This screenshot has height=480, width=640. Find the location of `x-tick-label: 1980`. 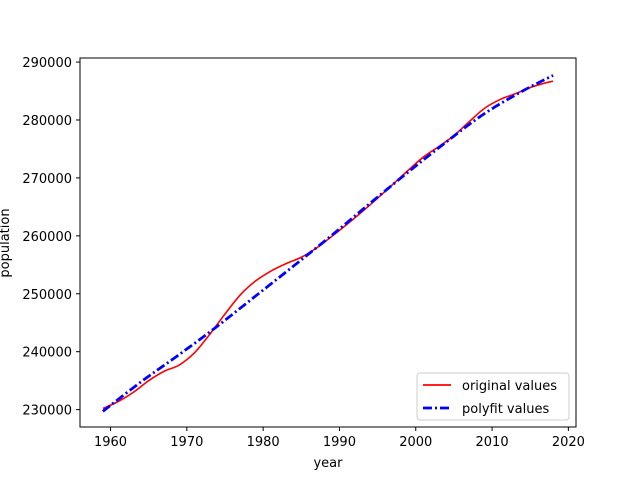

x-tick-label: 1980 is located at coordinates (263, 442).